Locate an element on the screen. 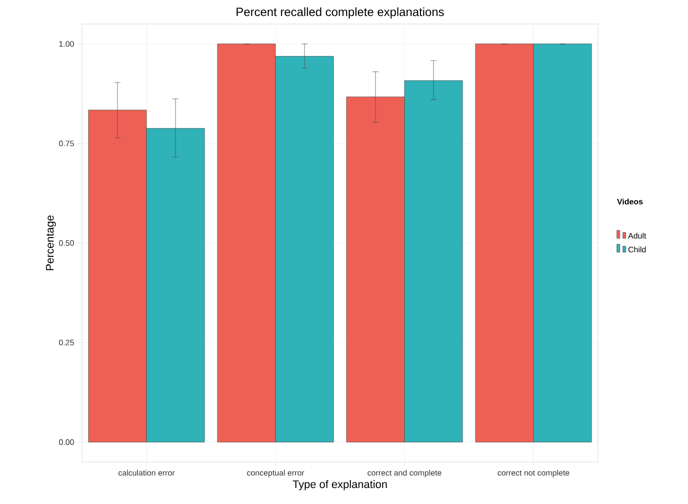 This screenshot has height=504, width=688. x-axis-title: Type of explanation is located at coordinates (339, 485).